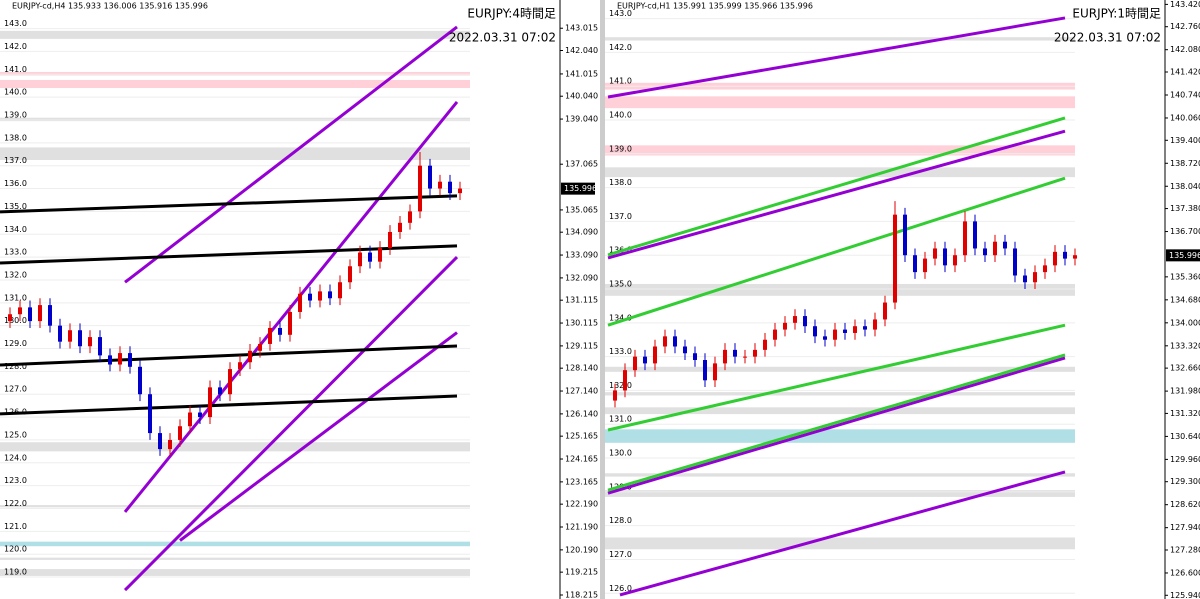 Image resolution: width=1200 pixels, height=599 pixels. Describe the element at coordinates (1185, 26) in the screenshot. I see `y-tick-label: 142.760` at that location.